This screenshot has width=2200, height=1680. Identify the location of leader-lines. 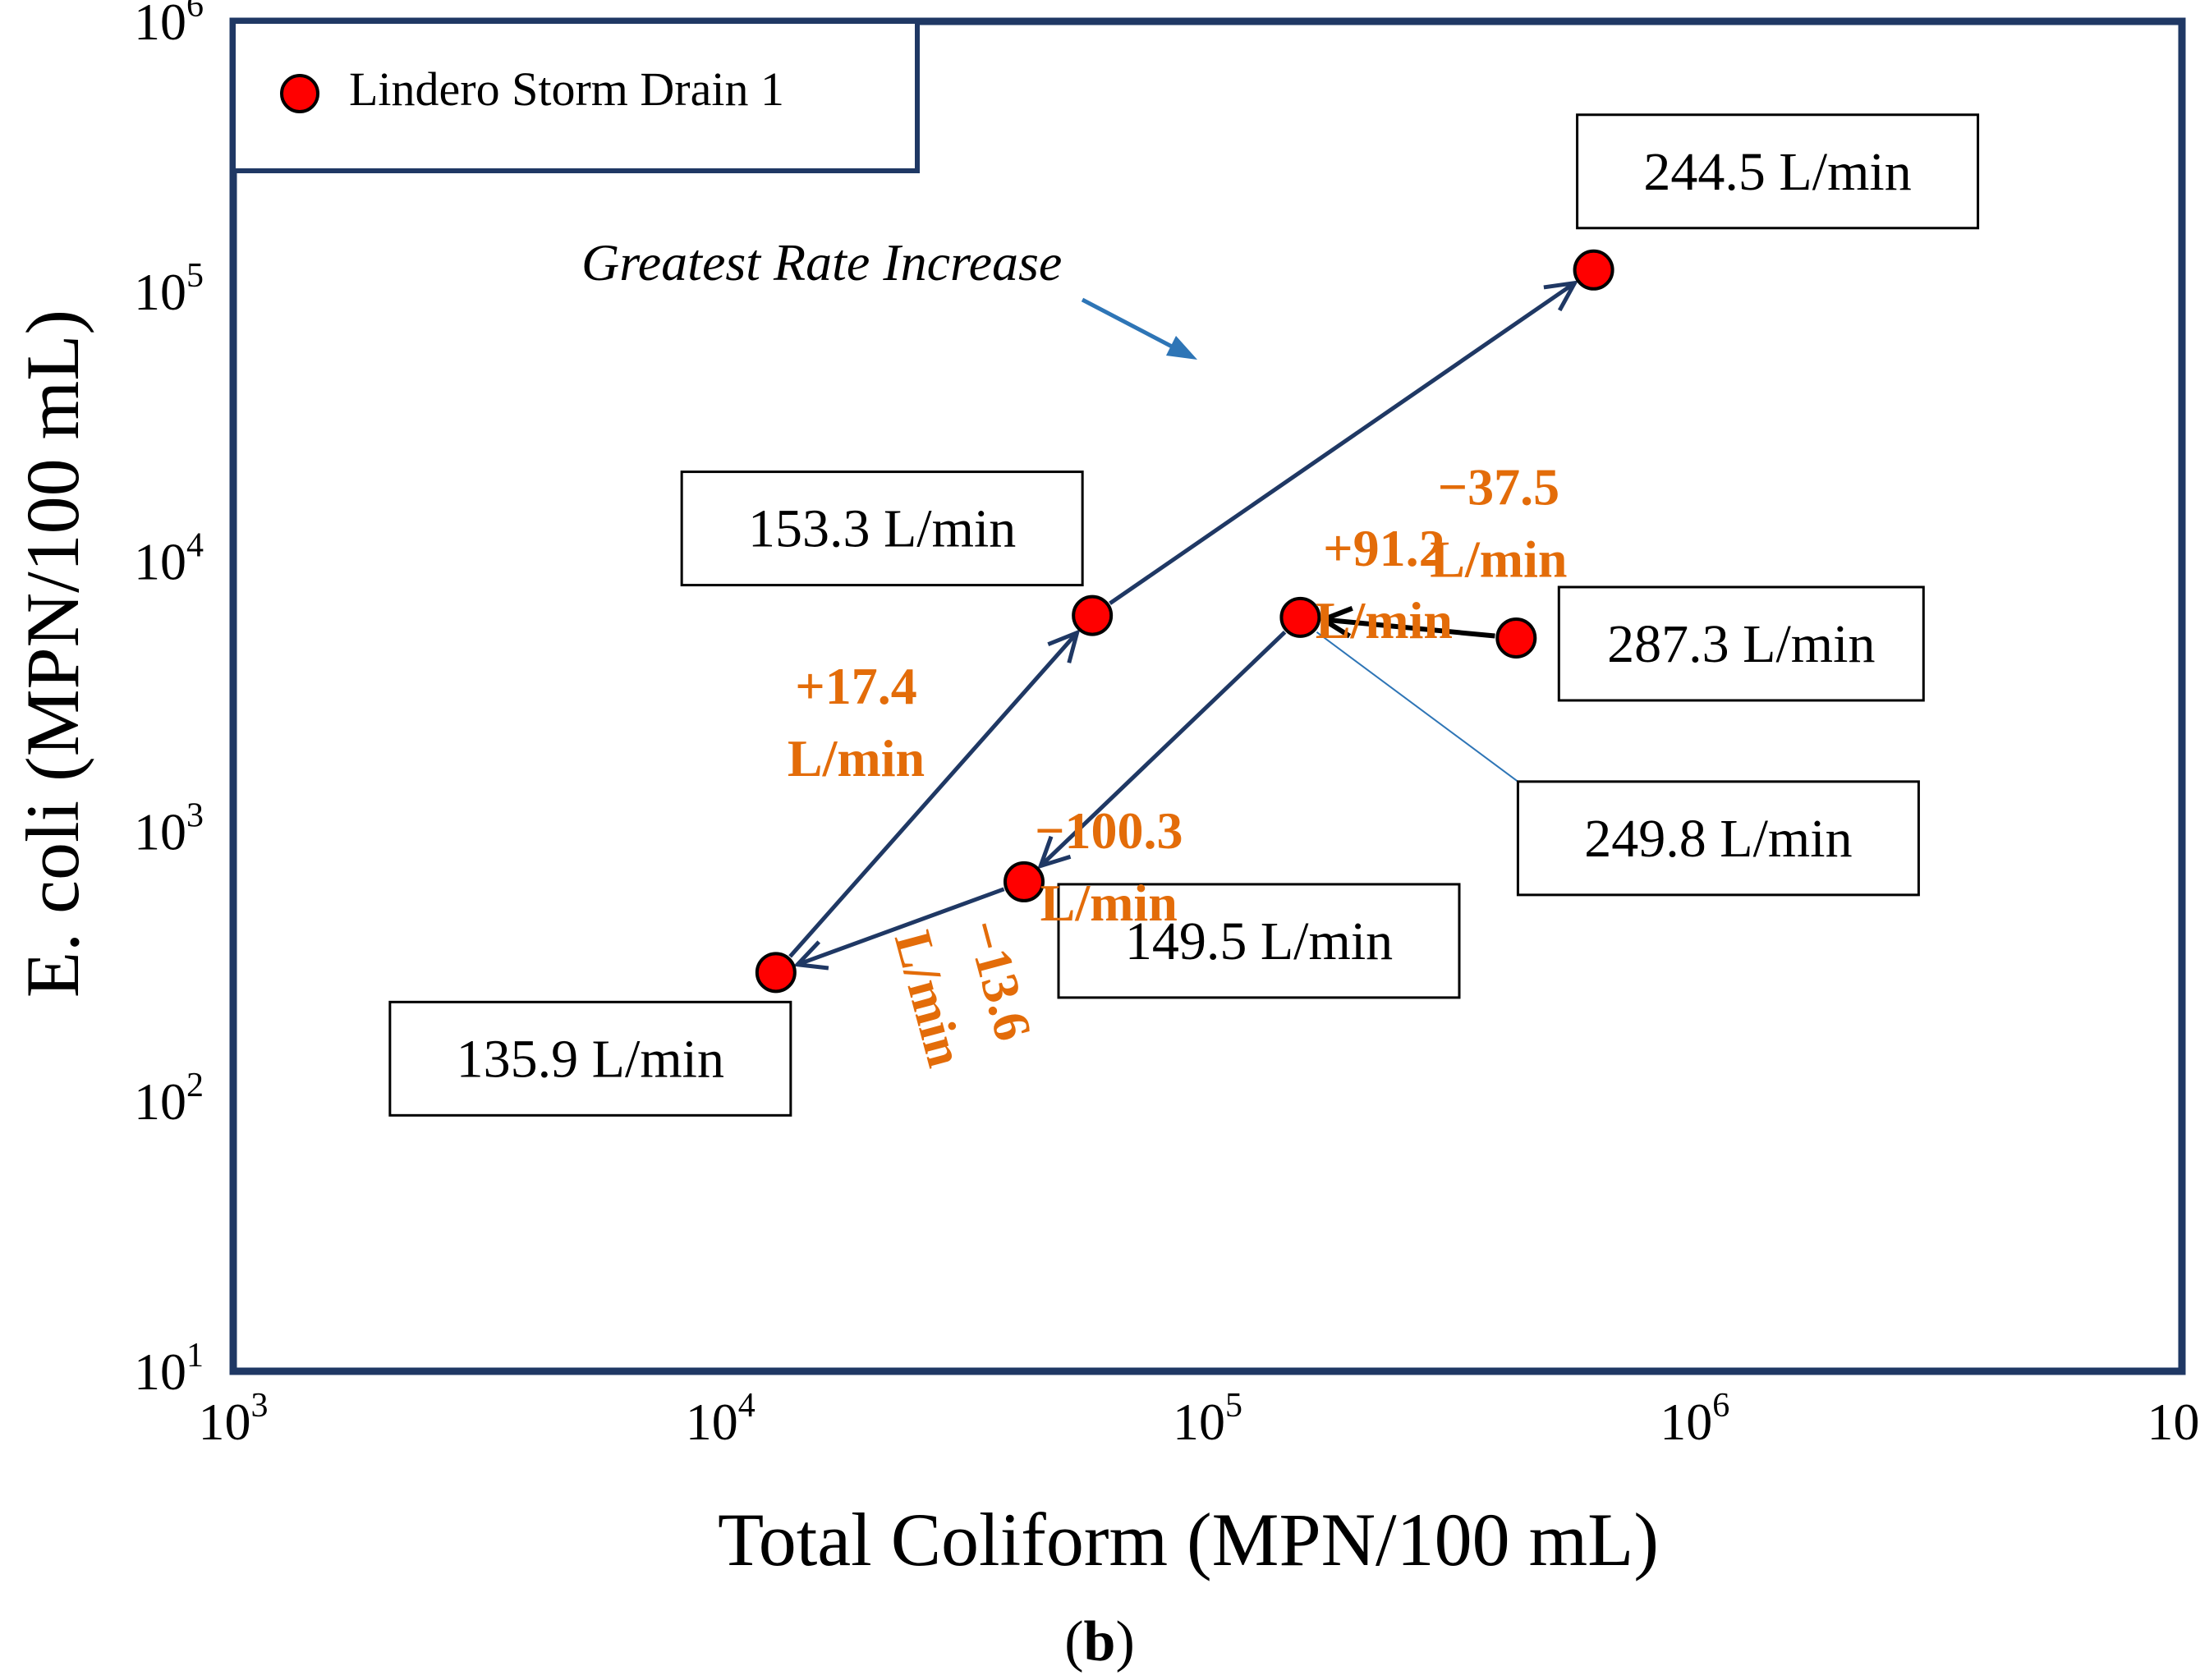
(1417, 707).